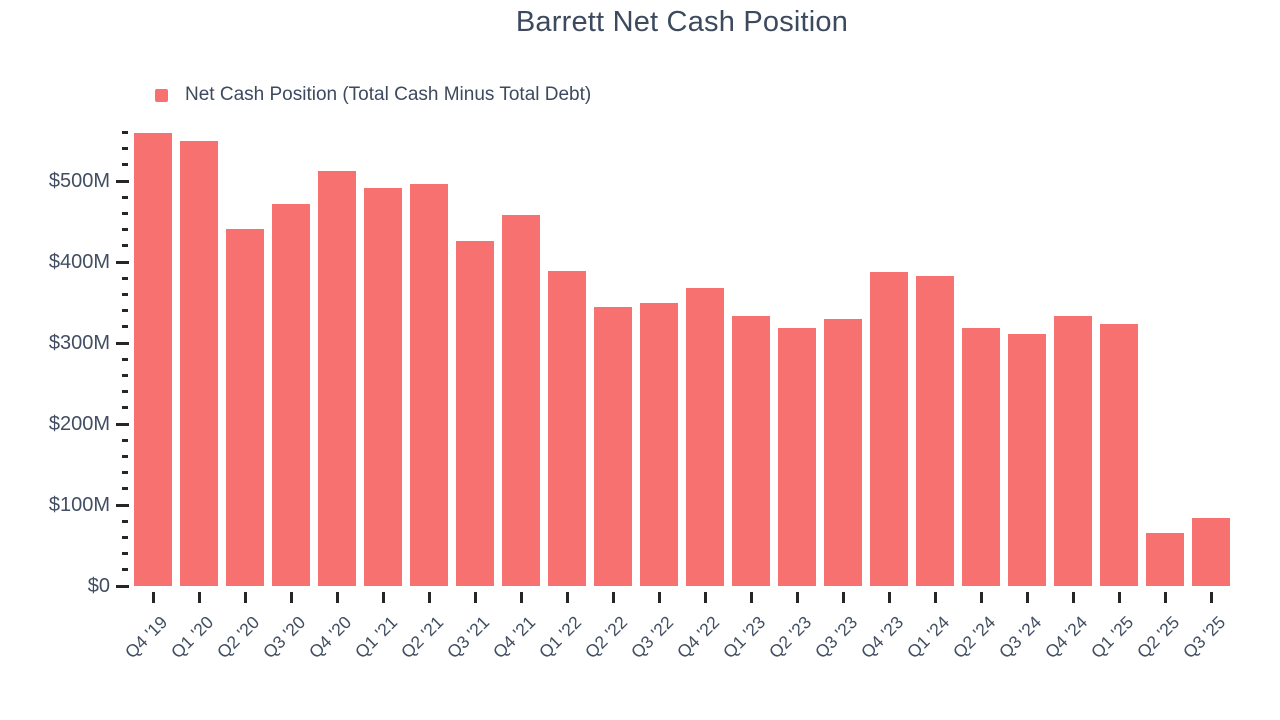 Image resolution: width=1280 pixels, height=720 pixels. Describe the element at coordinates (79, 181) in the screenshot. I see `y-axis-label: $500M` at that location.